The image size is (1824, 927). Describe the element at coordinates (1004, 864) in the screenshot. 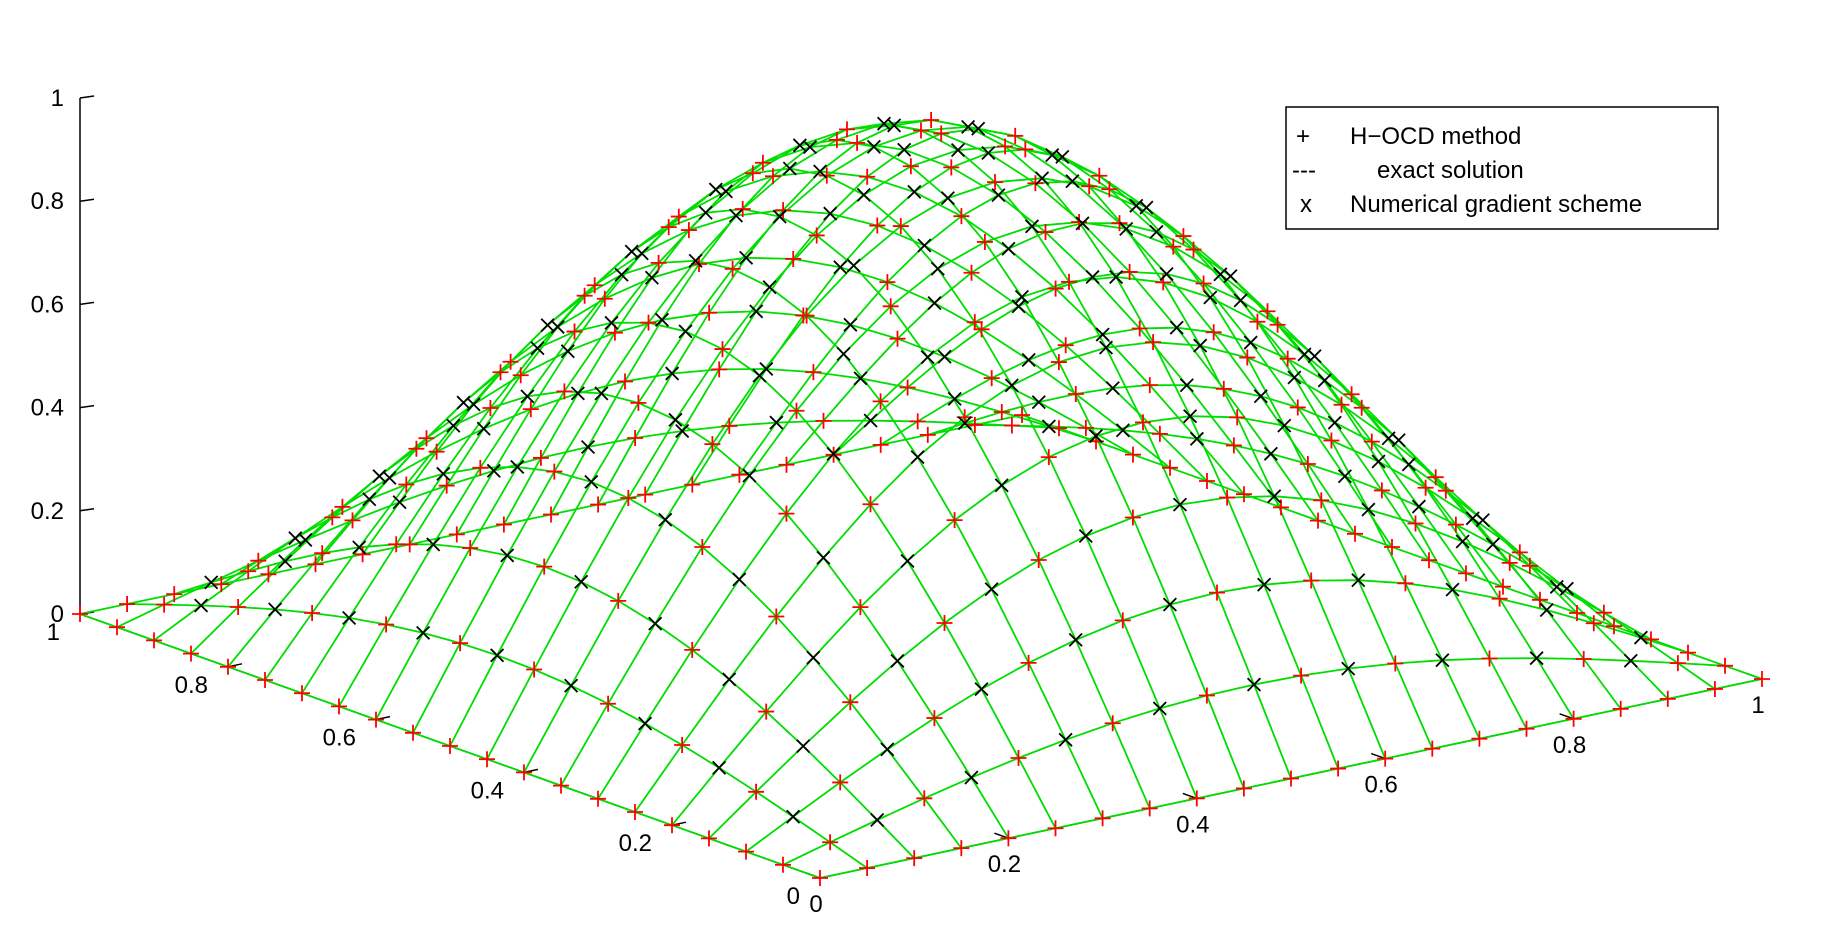

I see `x-tick-label: 0.2` at that location.